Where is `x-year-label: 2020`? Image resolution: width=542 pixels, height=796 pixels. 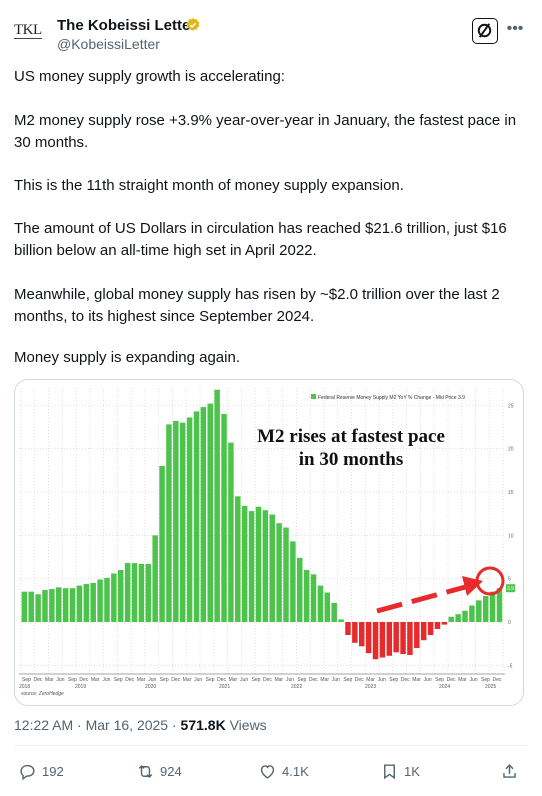 x-year-label: 2020 is located at coordinates (150, 687).